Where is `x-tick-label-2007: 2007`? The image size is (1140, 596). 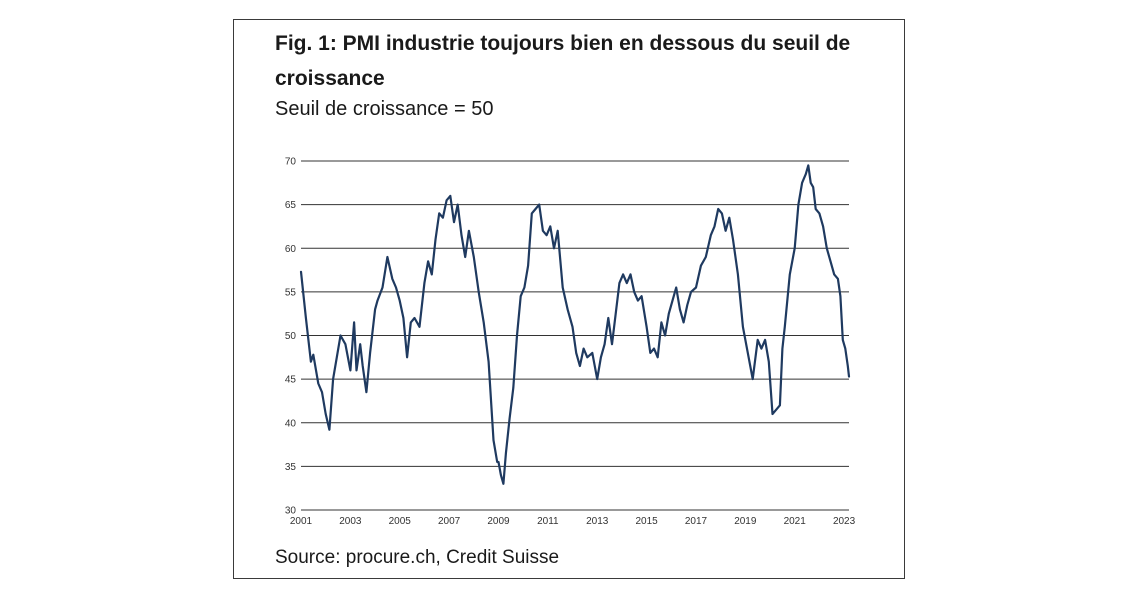 x-tick-label-2007: 2007 is located at coordinates (449, 521).